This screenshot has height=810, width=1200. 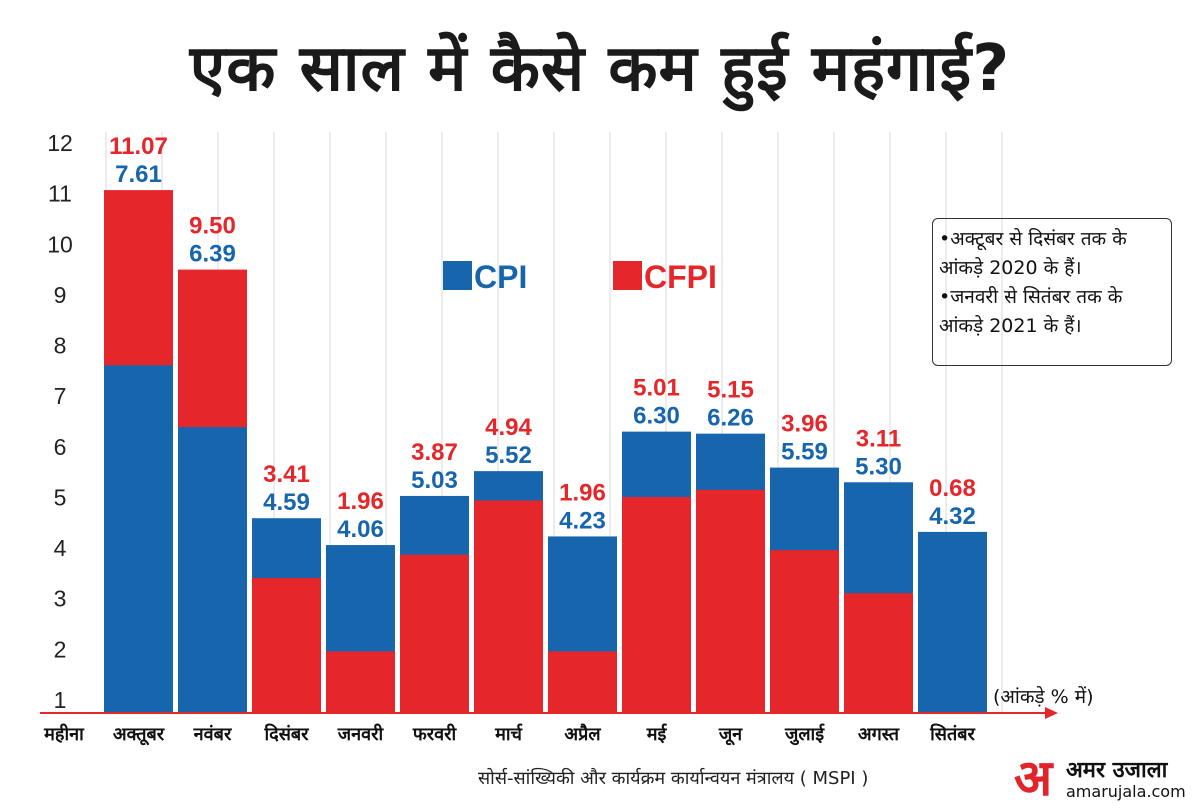 What do you see at coordinates (60, 143) in the screenshot?
I see `y-tick-label: 12` at bounding box center [60, 143].